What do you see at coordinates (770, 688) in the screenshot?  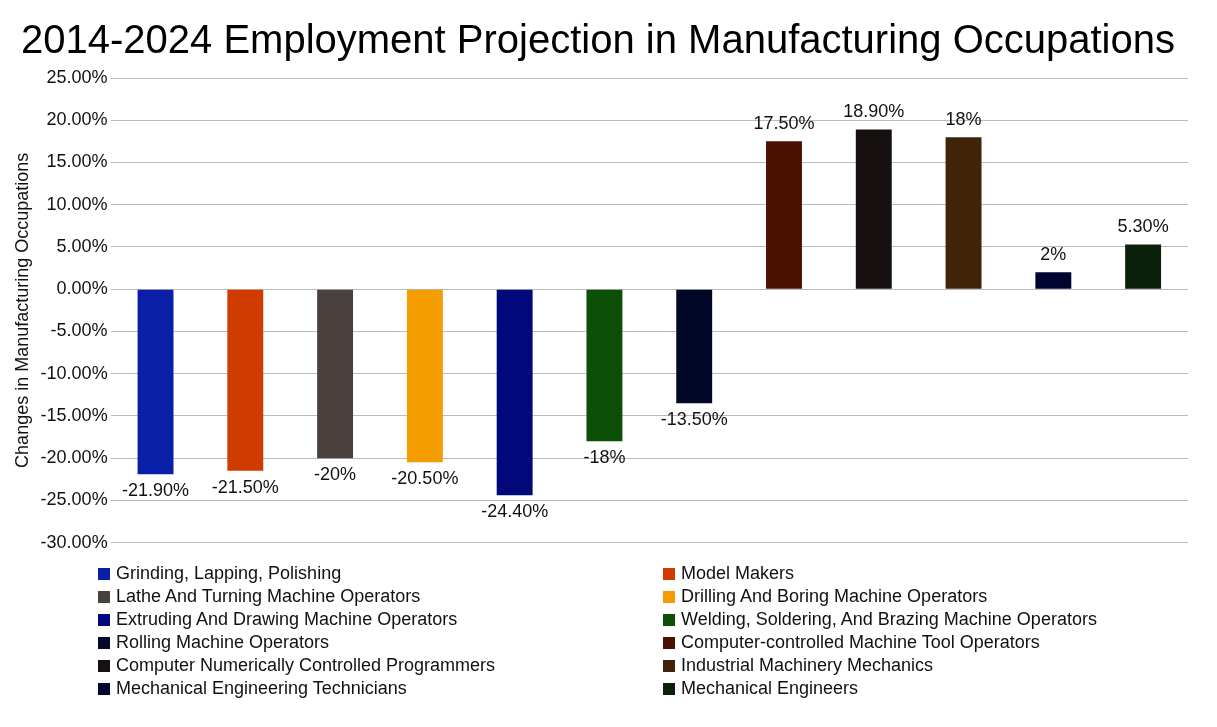 I see `legend-label: Mechanical Engineers` at bounding box center [770, 688].